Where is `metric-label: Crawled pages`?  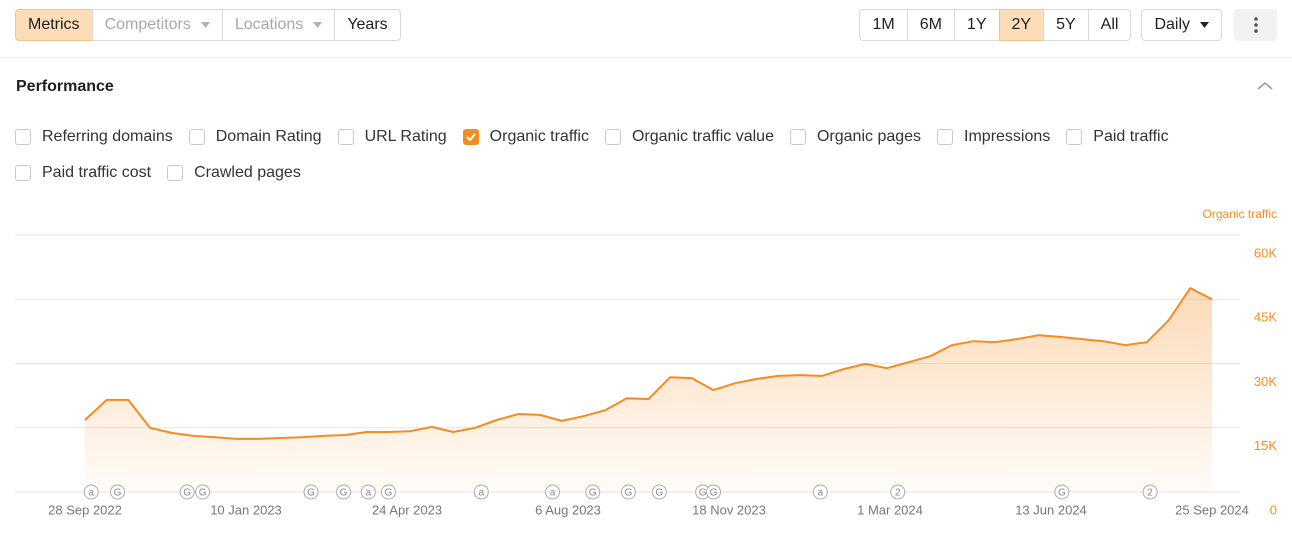
metric-label: Crawled pages is located at coordinates (247, 172).